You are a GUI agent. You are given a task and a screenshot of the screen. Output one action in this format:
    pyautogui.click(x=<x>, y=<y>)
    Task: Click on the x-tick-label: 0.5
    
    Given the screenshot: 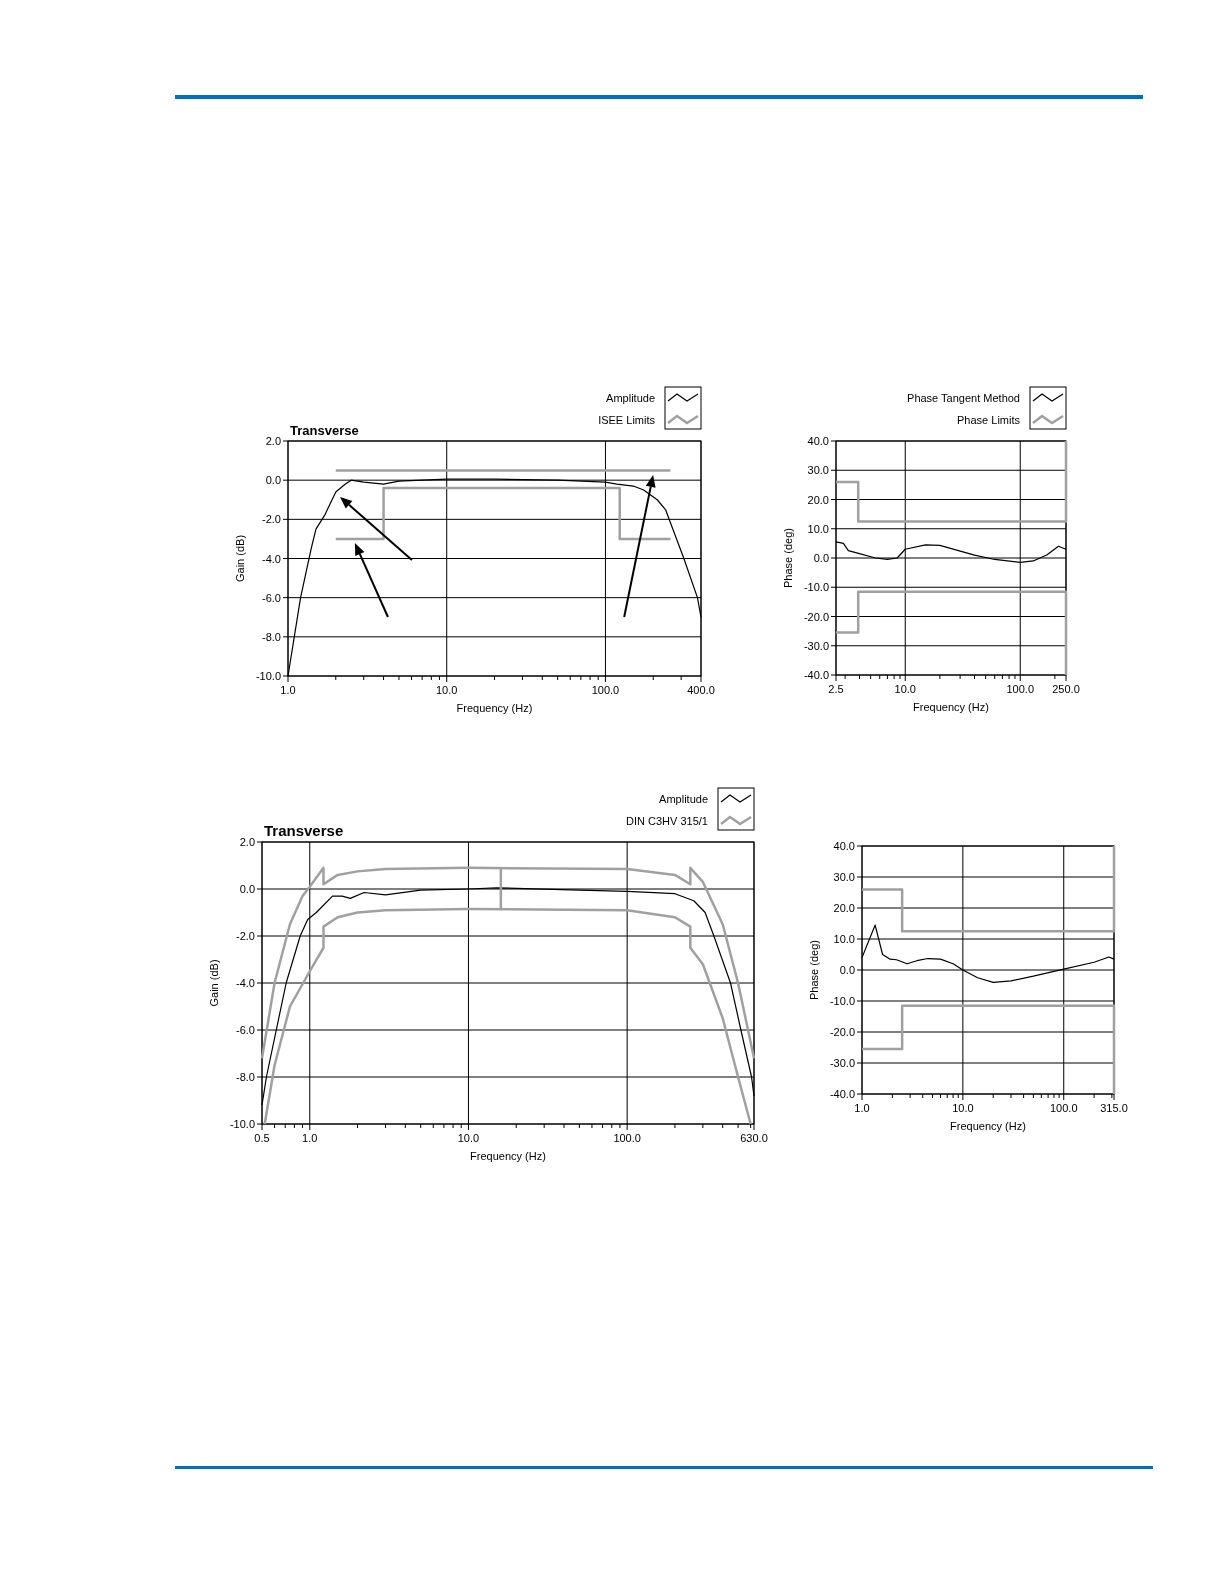 What is the action you would take?
    pyautogui.click(x=262, y=1138)
    